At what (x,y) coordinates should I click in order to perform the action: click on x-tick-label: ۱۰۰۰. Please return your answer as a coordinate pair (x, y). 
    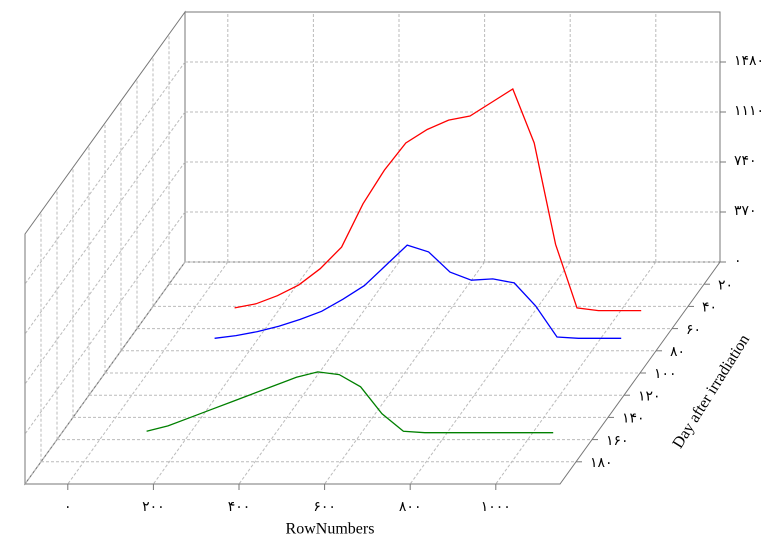
    Looking at the image, I should click on (496, 507).